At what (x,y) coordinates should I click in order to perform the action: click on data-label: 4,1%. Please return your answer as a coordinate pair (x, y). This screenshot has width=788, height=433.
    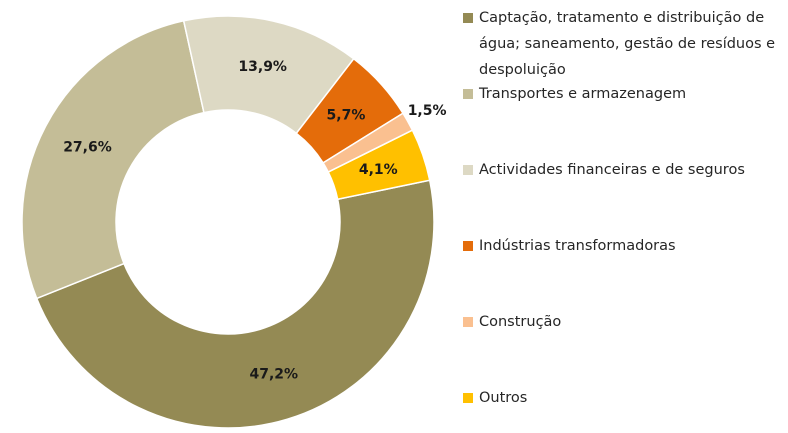
    Looking at the image, I should click on (378, 170).